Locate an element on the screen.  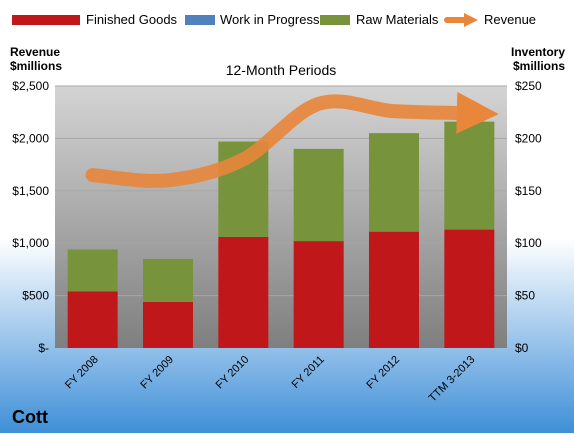
legend-swatch-work-in-progress is located at coordinates (200, 20).